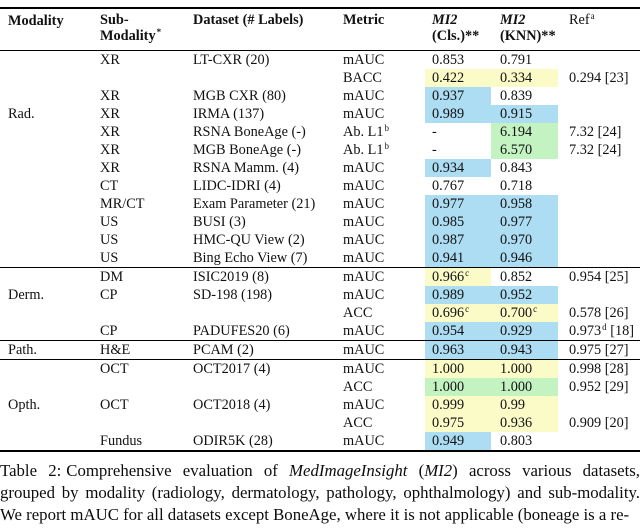 The image size is (640, 532). I want to click on caption-italic-medimageinsight: MedImageInsight, so click(348, 470).